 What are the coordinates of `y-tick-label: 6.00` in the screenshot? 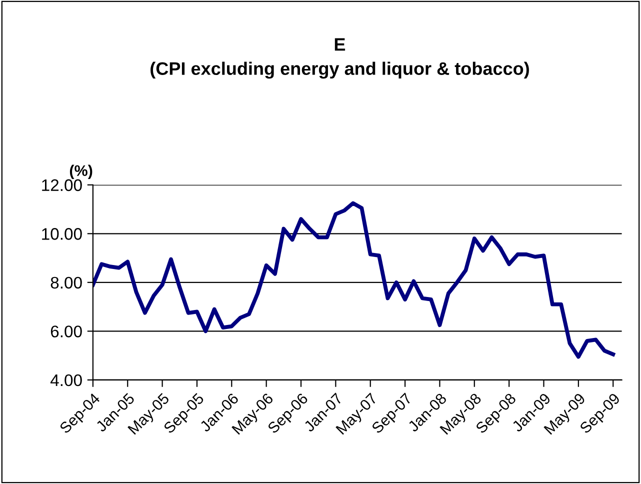 It's located at (66, 332).